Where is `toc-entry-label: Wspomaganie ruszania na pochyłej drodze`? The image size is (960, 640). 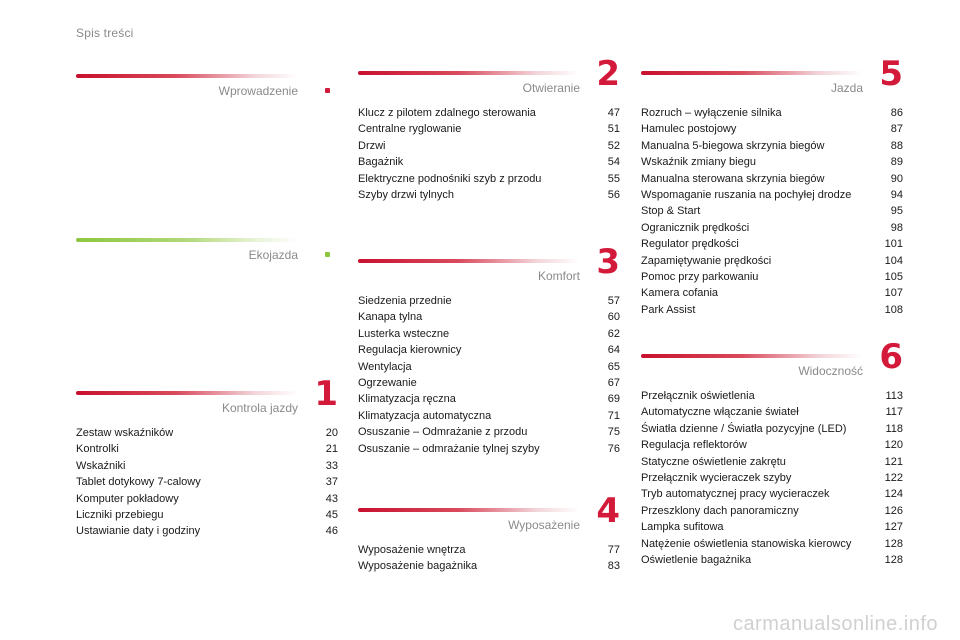 toc-entry-label: Wspomaganie ruszania na pochyłej drodze is located at coordinates (746, 194).